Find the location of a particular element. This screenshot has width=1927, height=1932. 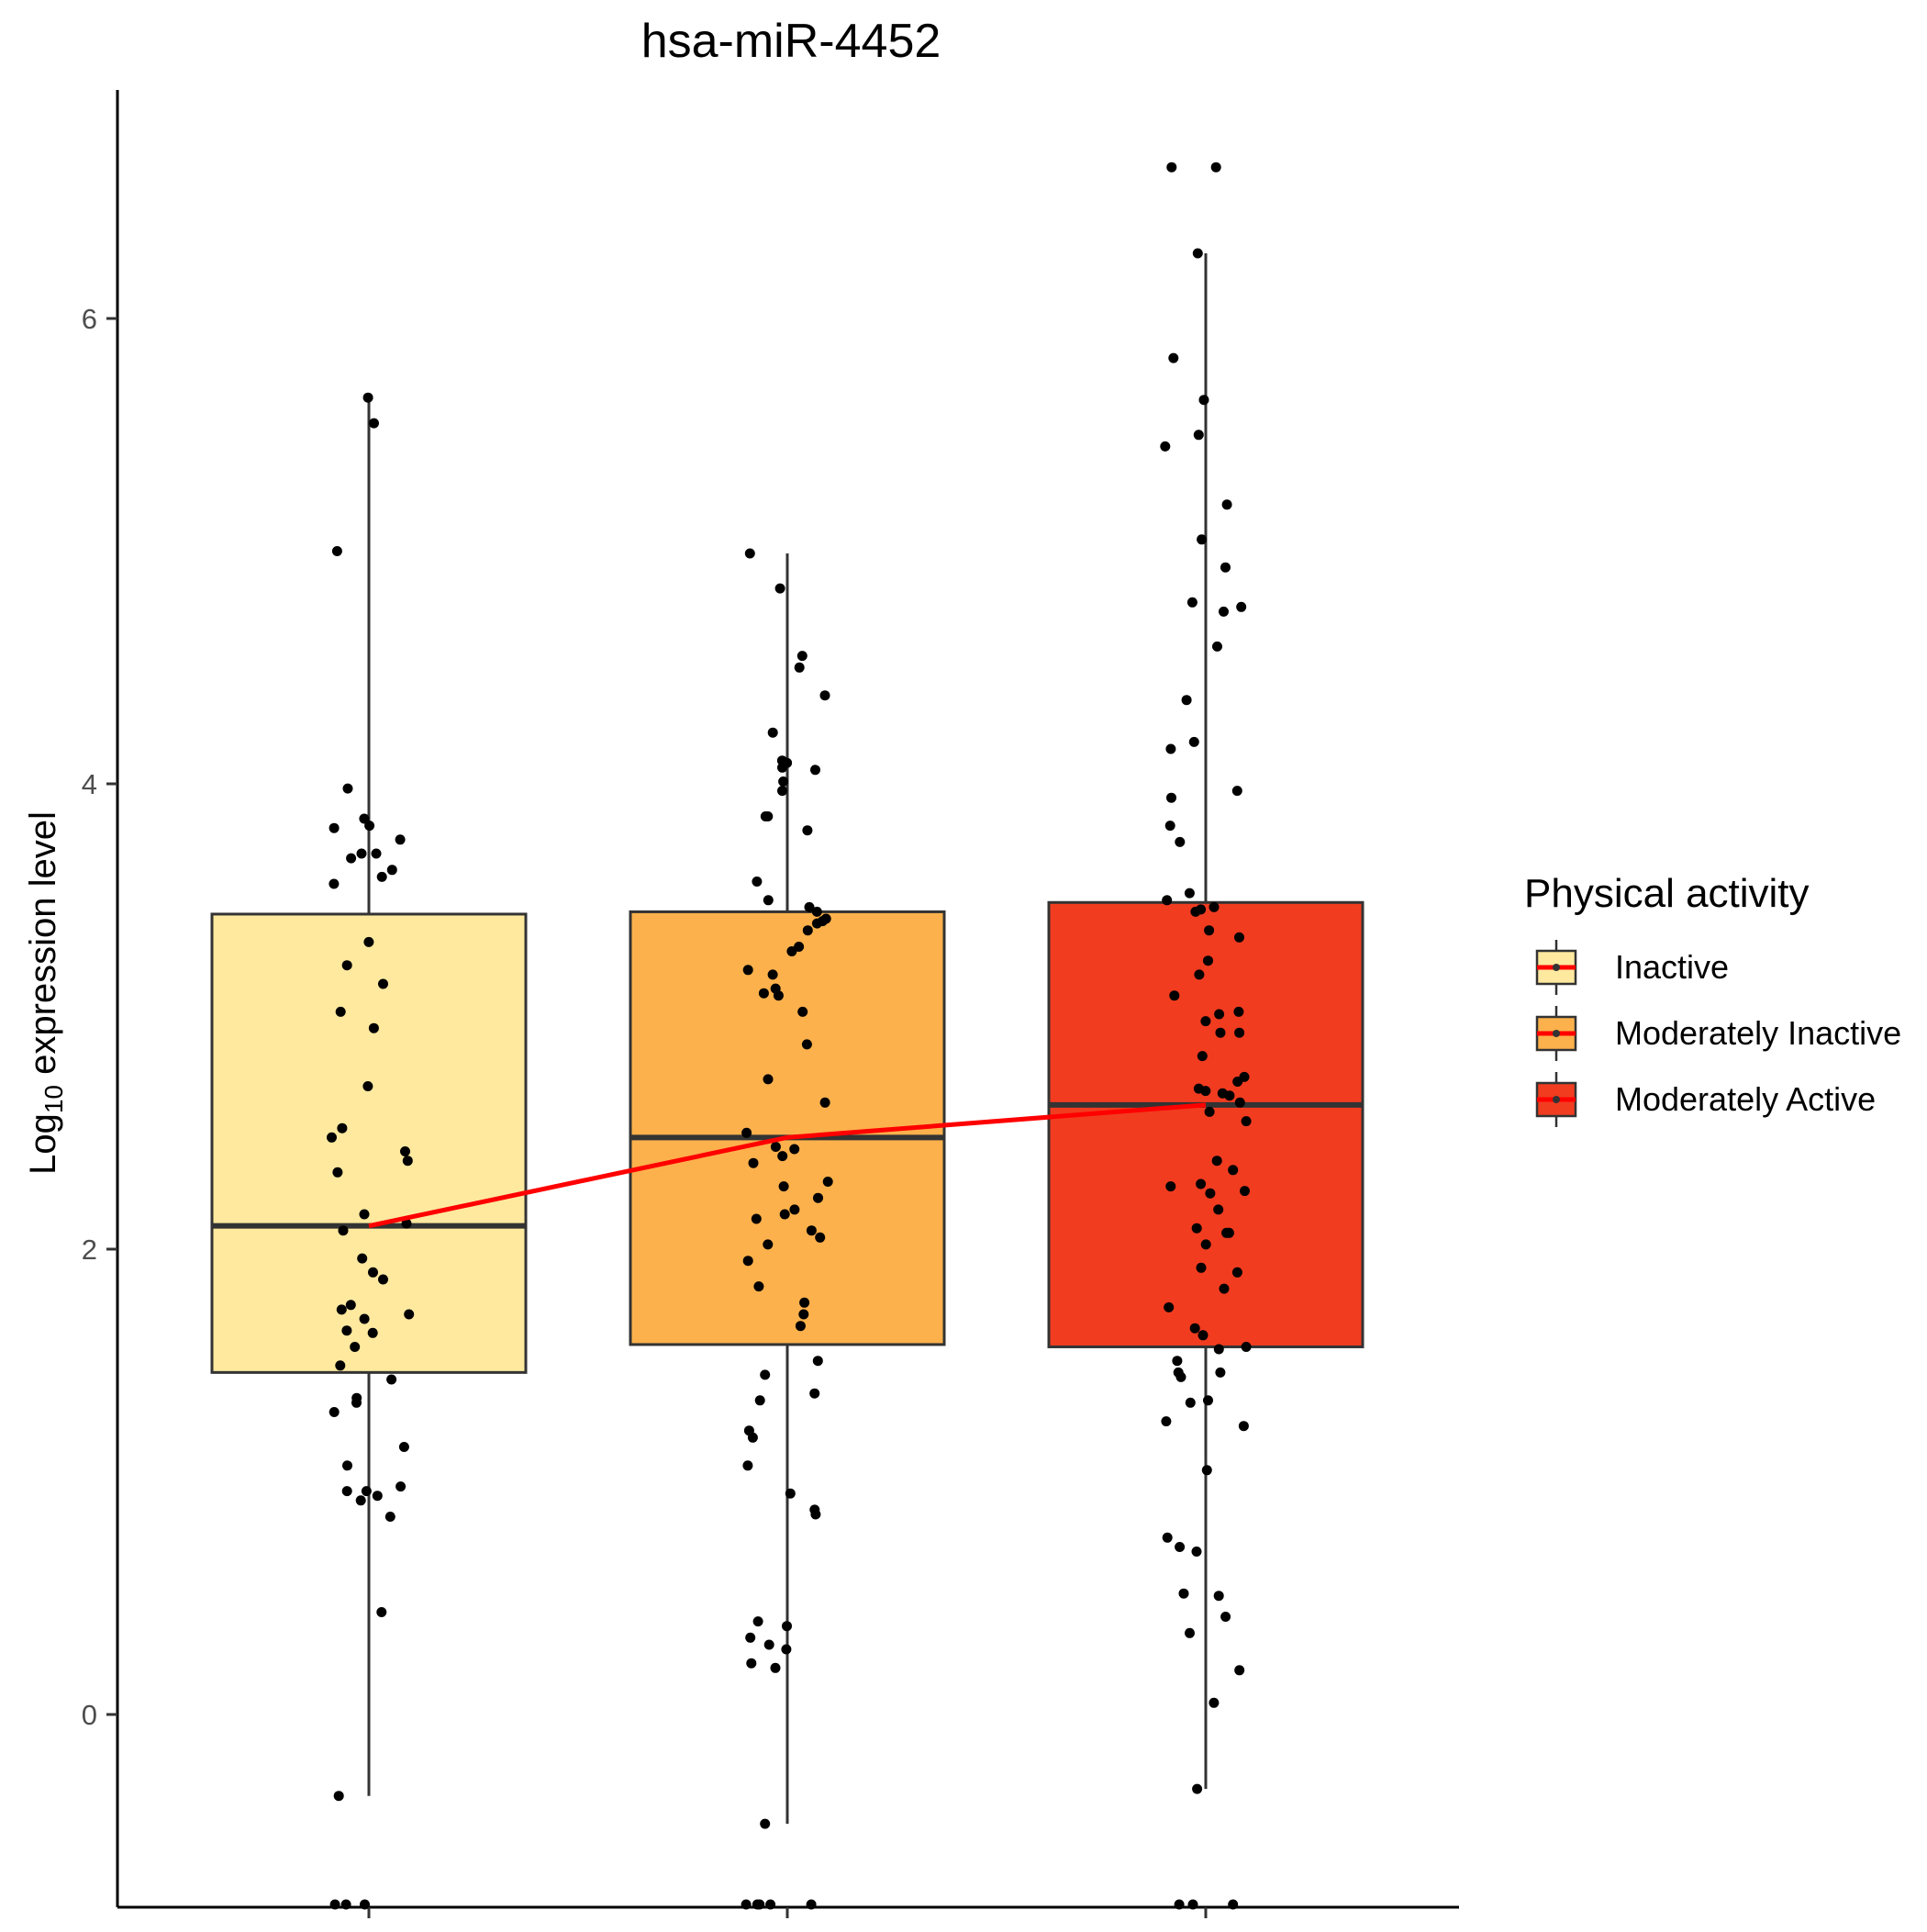

y-tick-label: 0 is located at coordinates (89, 1715).